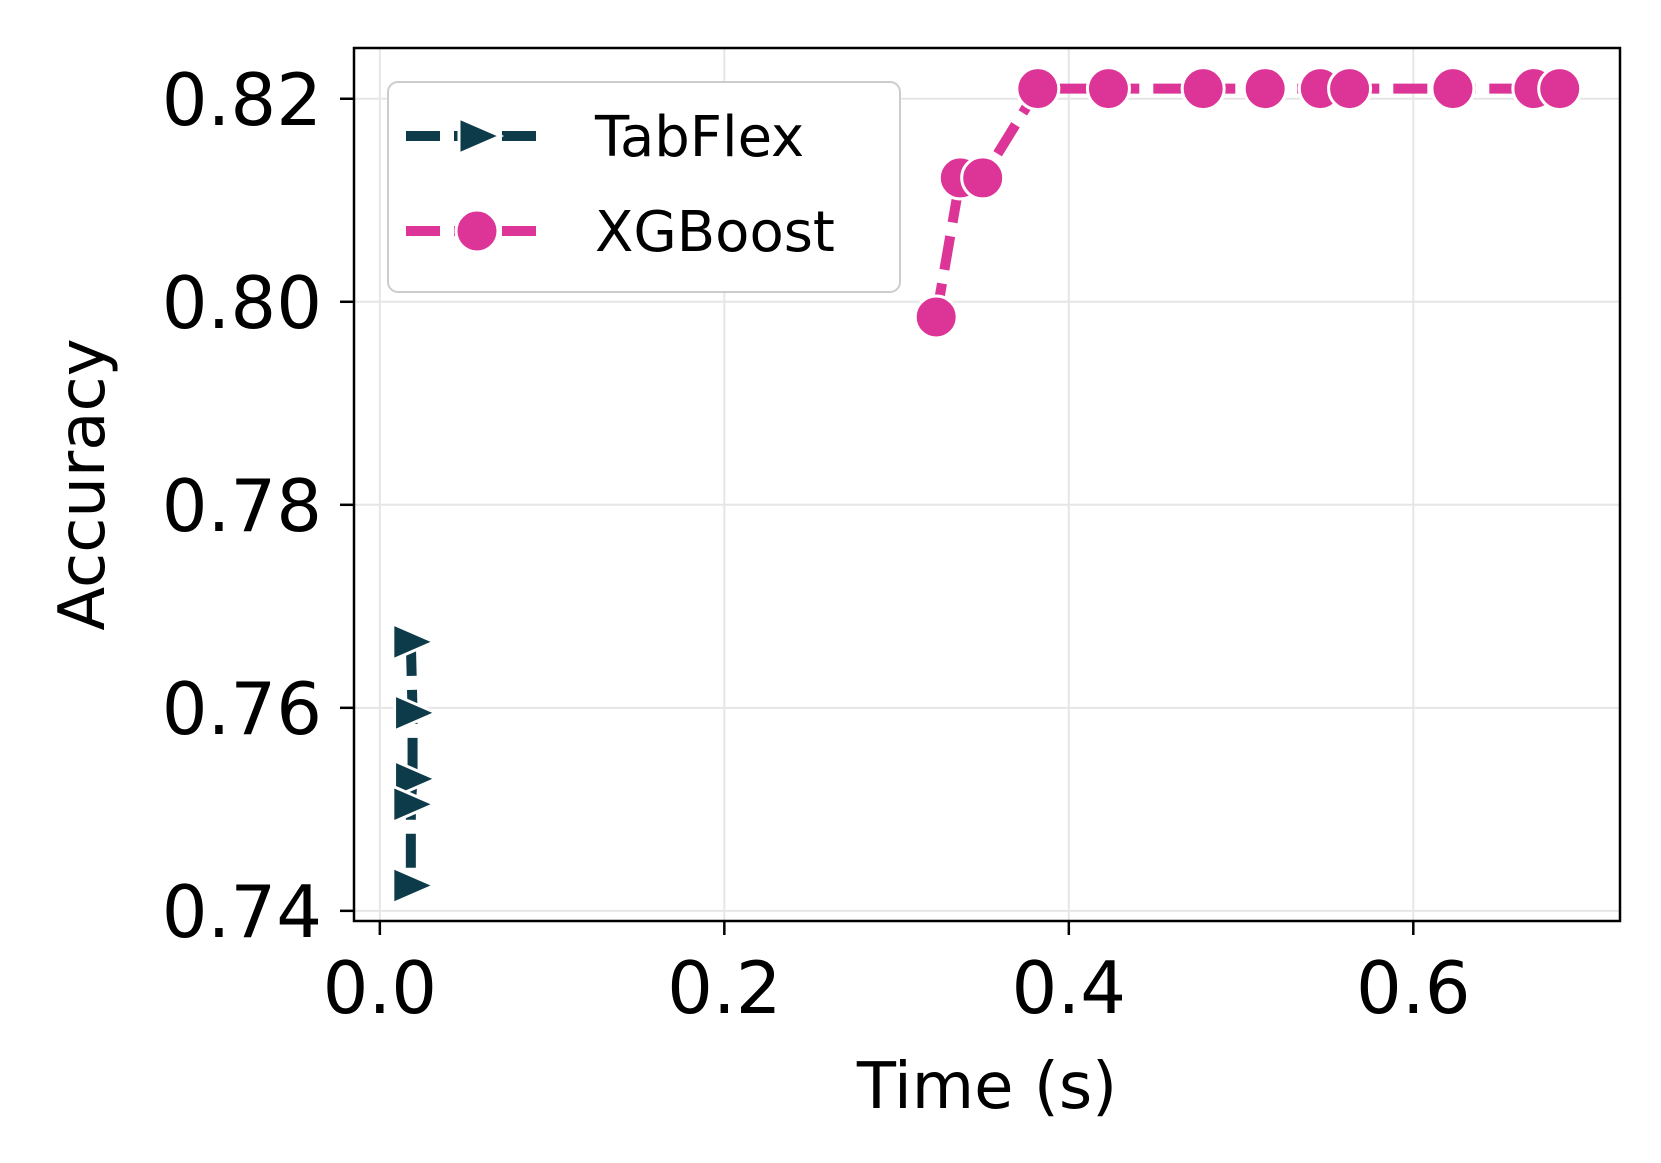 Image resolution: width=1661 pixels, height=1163 pixels. I want to click on x-axis-label: Time (s), so click(986, 1087).